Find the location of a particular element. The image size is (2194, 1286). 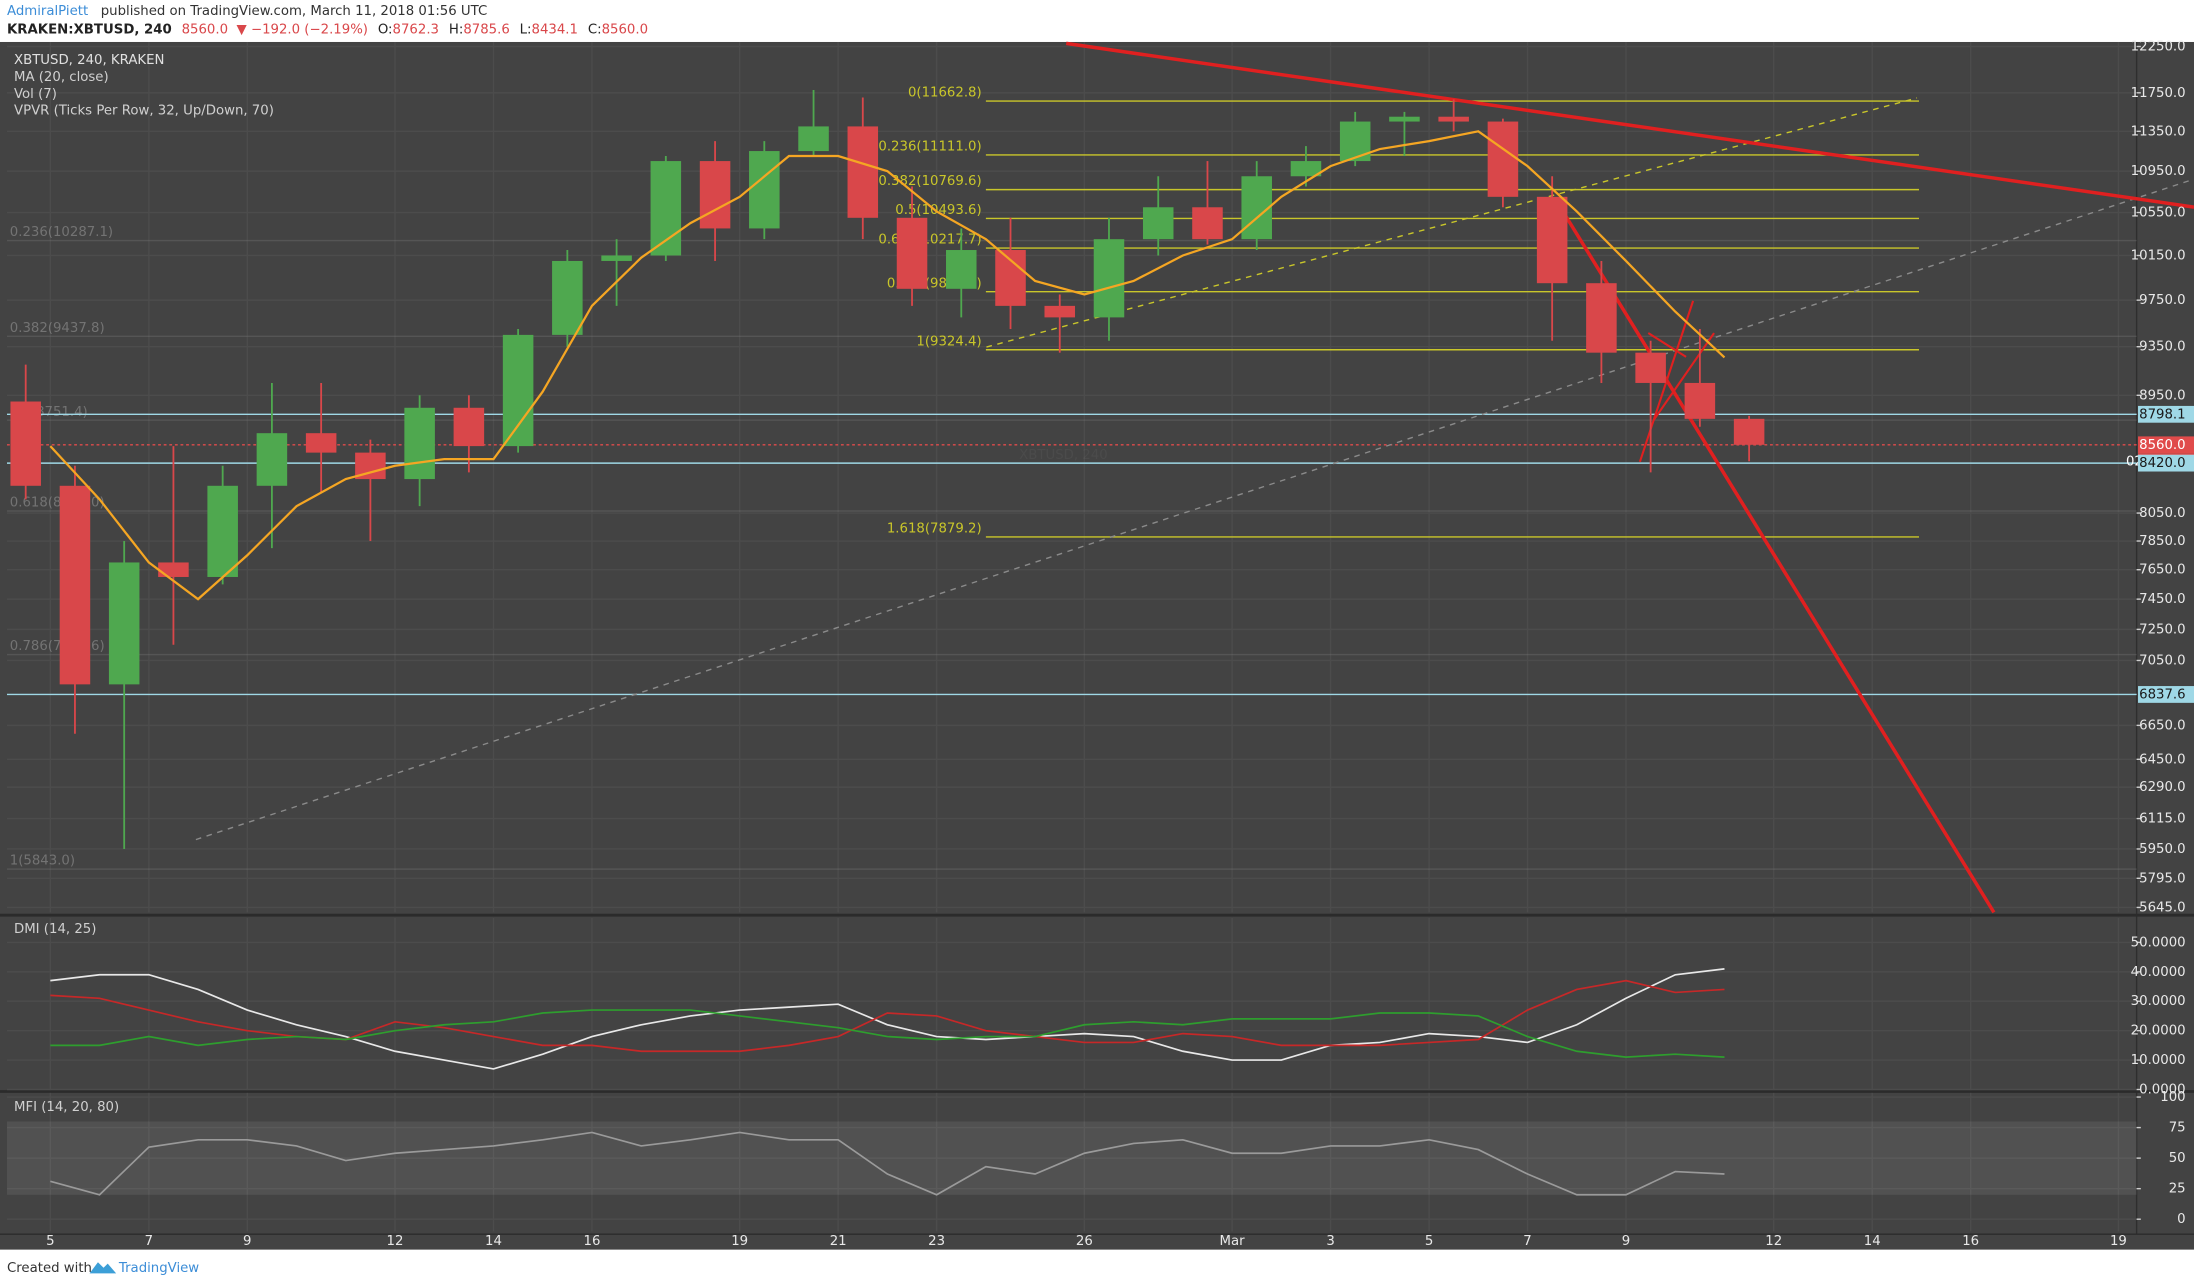

y-tick-label: 8050.0 is located at coordinates (2162, 513).